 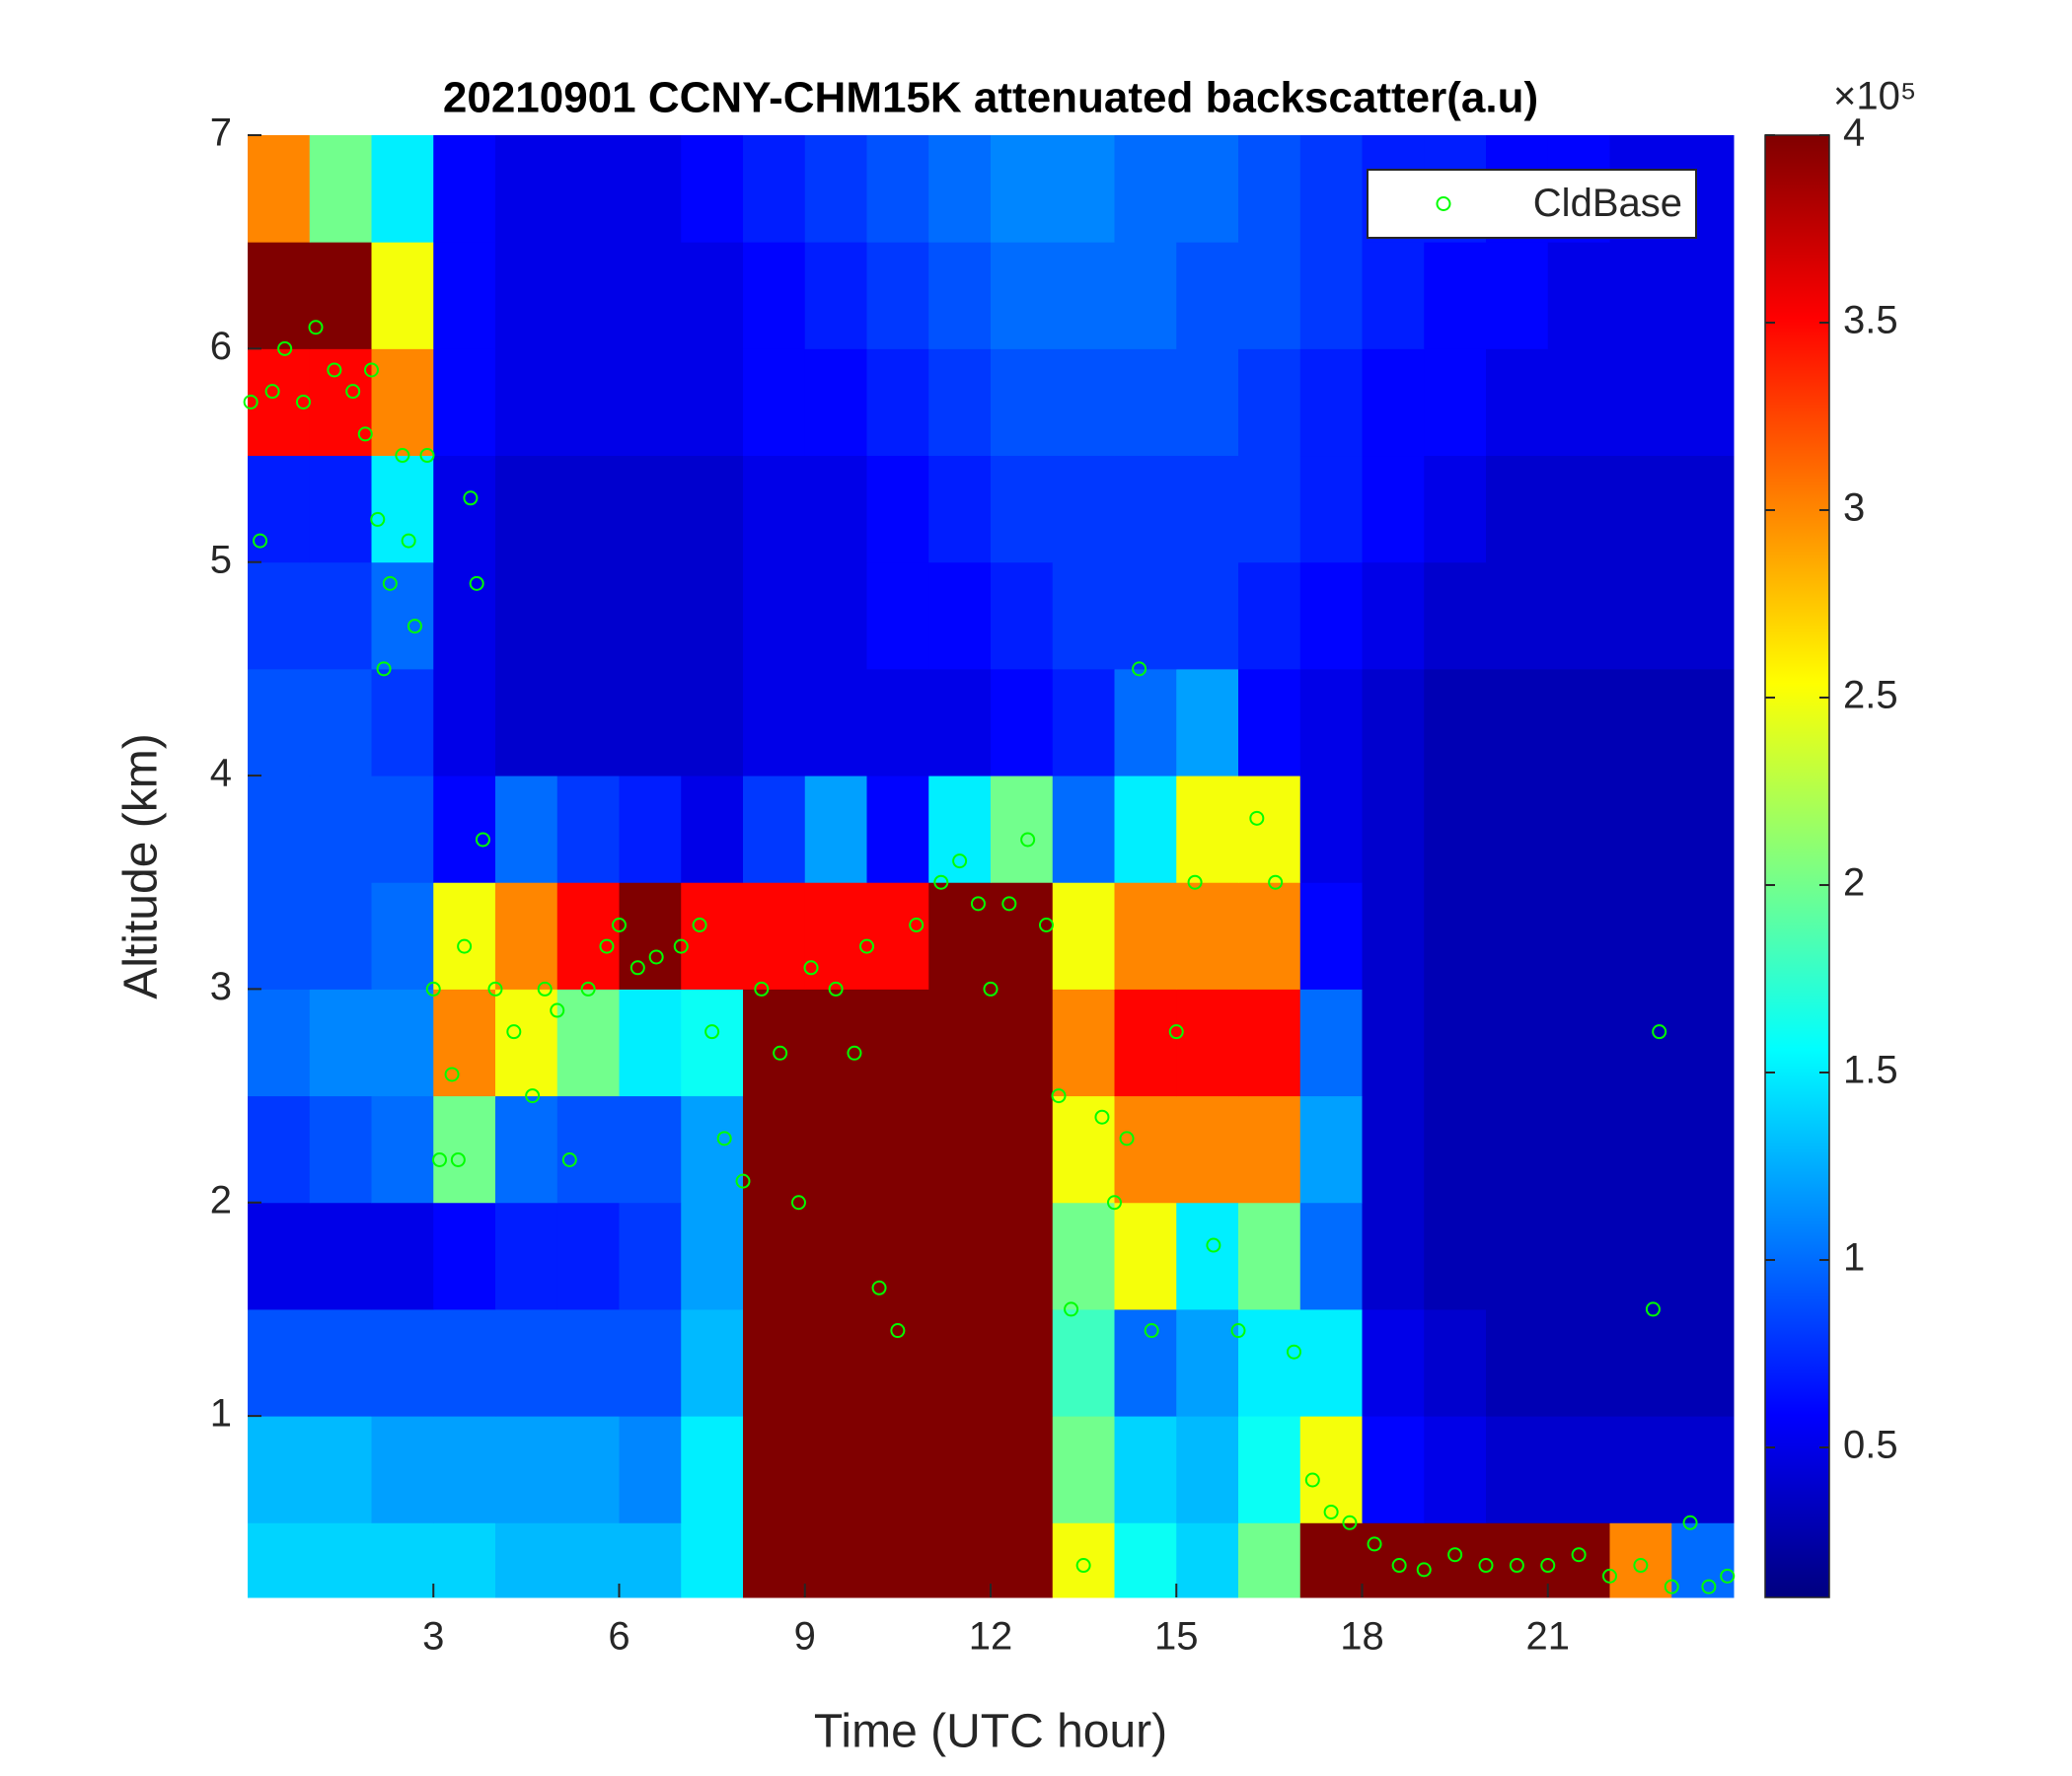 I want to click on colorbar-tick-label: 2, so click(x=1854, y=883).